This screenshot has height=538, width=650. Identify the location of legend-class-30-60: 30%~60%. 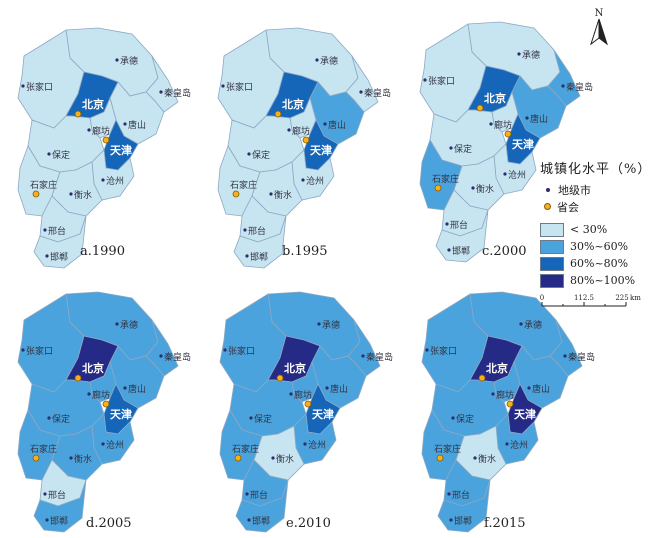
(594, 246).